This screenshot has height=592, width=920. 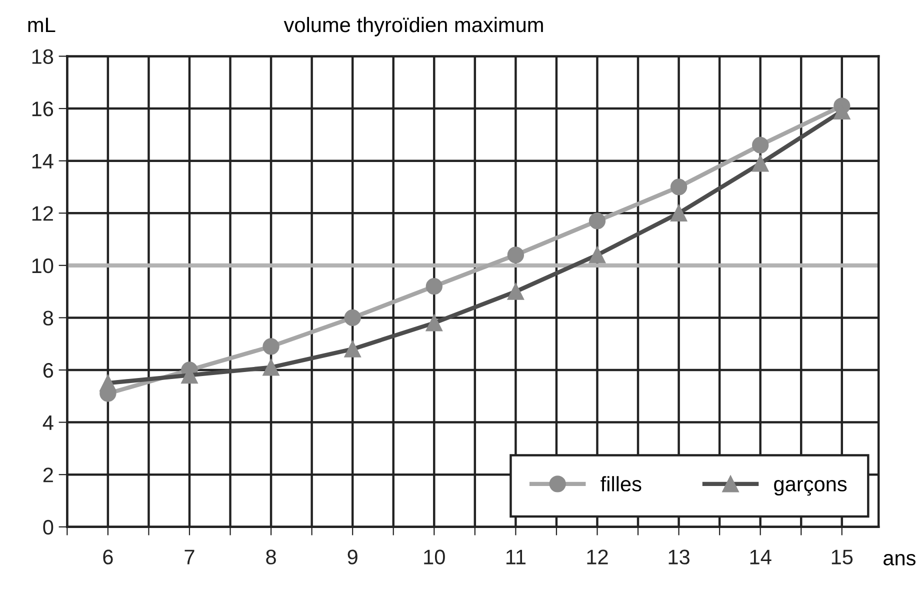 What do you see at coordinates (842, 557) in the screenshot?
I see `x-tick-label: 15` at bounding box center [842, 557].